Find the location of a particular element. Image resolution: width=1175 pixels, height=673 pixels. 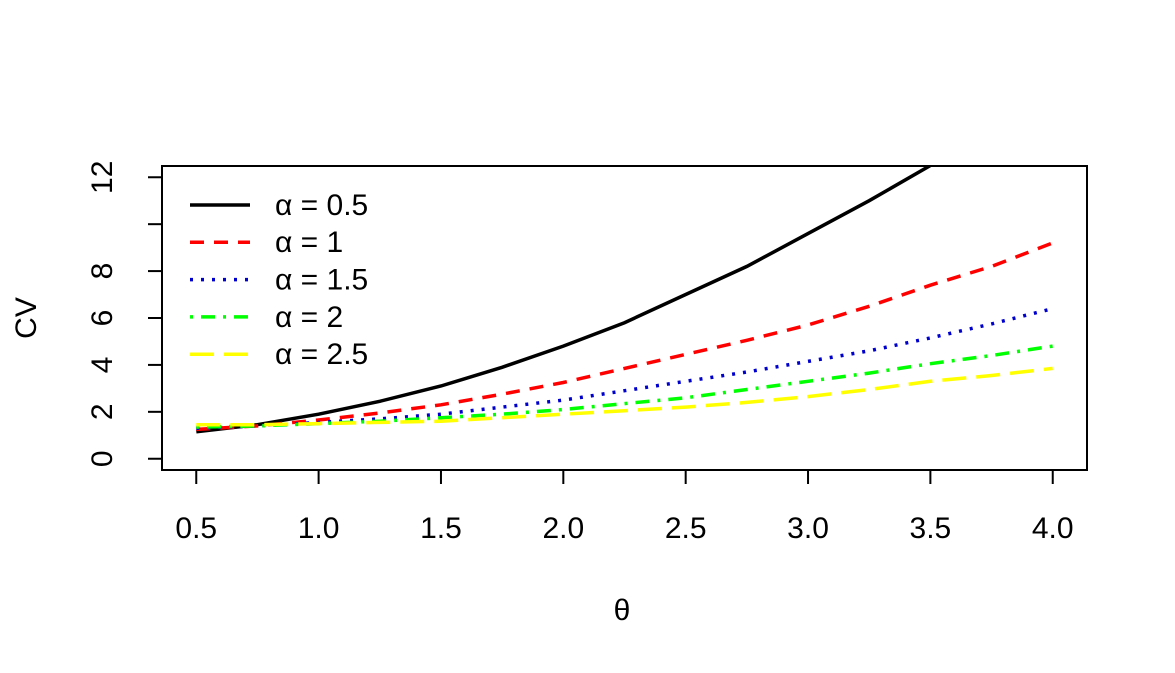

x-tick-label: 4.0 is located at coordinates (1053, 528).